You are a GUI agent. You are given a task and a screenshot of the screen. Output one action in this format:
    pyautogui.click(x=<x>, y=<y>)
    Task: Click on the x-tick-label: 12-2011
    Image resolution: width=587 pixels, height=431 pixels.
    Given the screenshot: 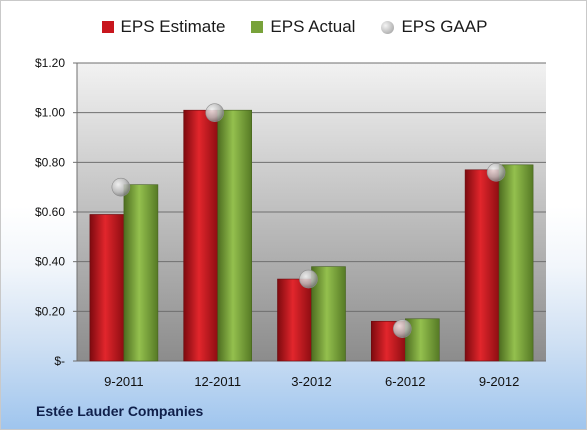 What is the action you would take?
    pyautogui.click(x=217, y=381)
    